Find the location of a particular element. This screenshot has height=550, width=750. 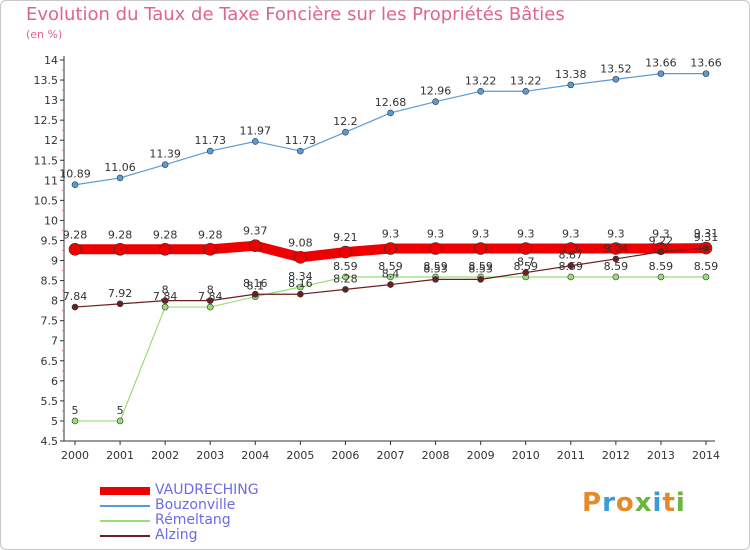

y-tick-label: 11 is located at coordinates (51, 180).